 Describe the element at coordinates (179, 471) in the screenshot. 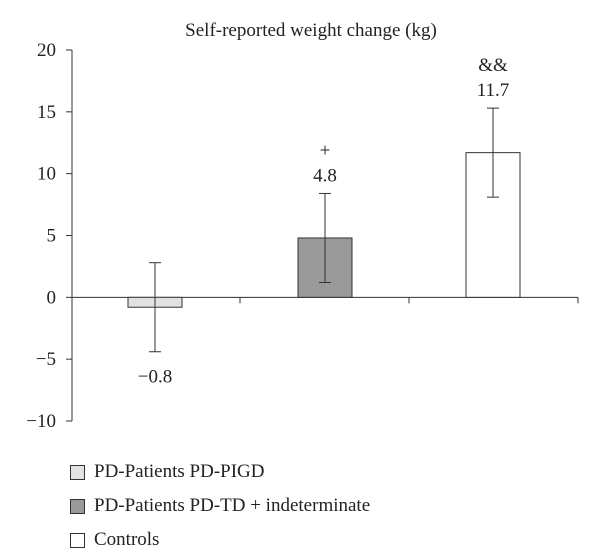

I see `legend-label: PD-Patients PD-PIGD` at that location.